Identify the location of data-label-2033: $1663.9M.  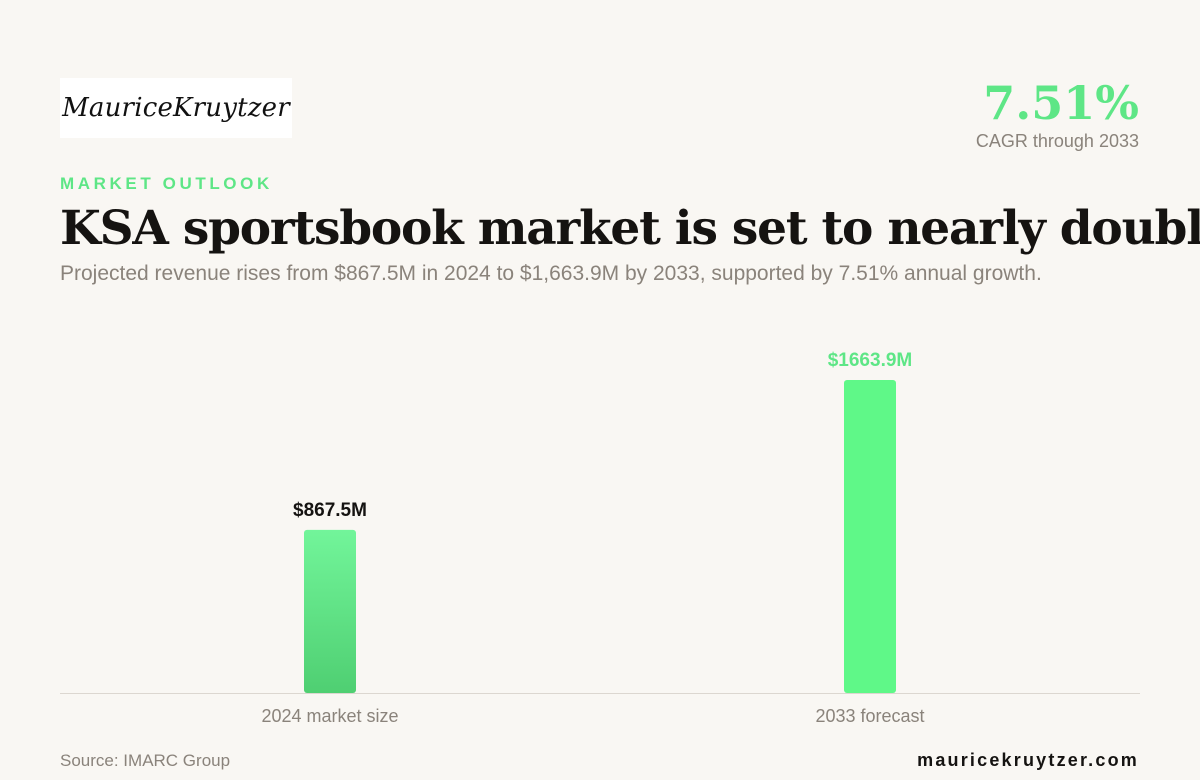
(870, 360).